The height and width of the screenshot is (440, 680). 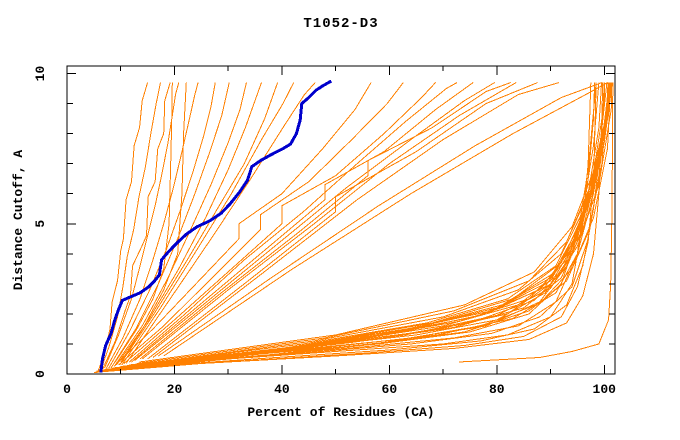 What do you see at coordinates (340, 412) in the screenshot?
I see `x-axis-label: Percent of Residues (CA)` at bounding box center [340, 412].